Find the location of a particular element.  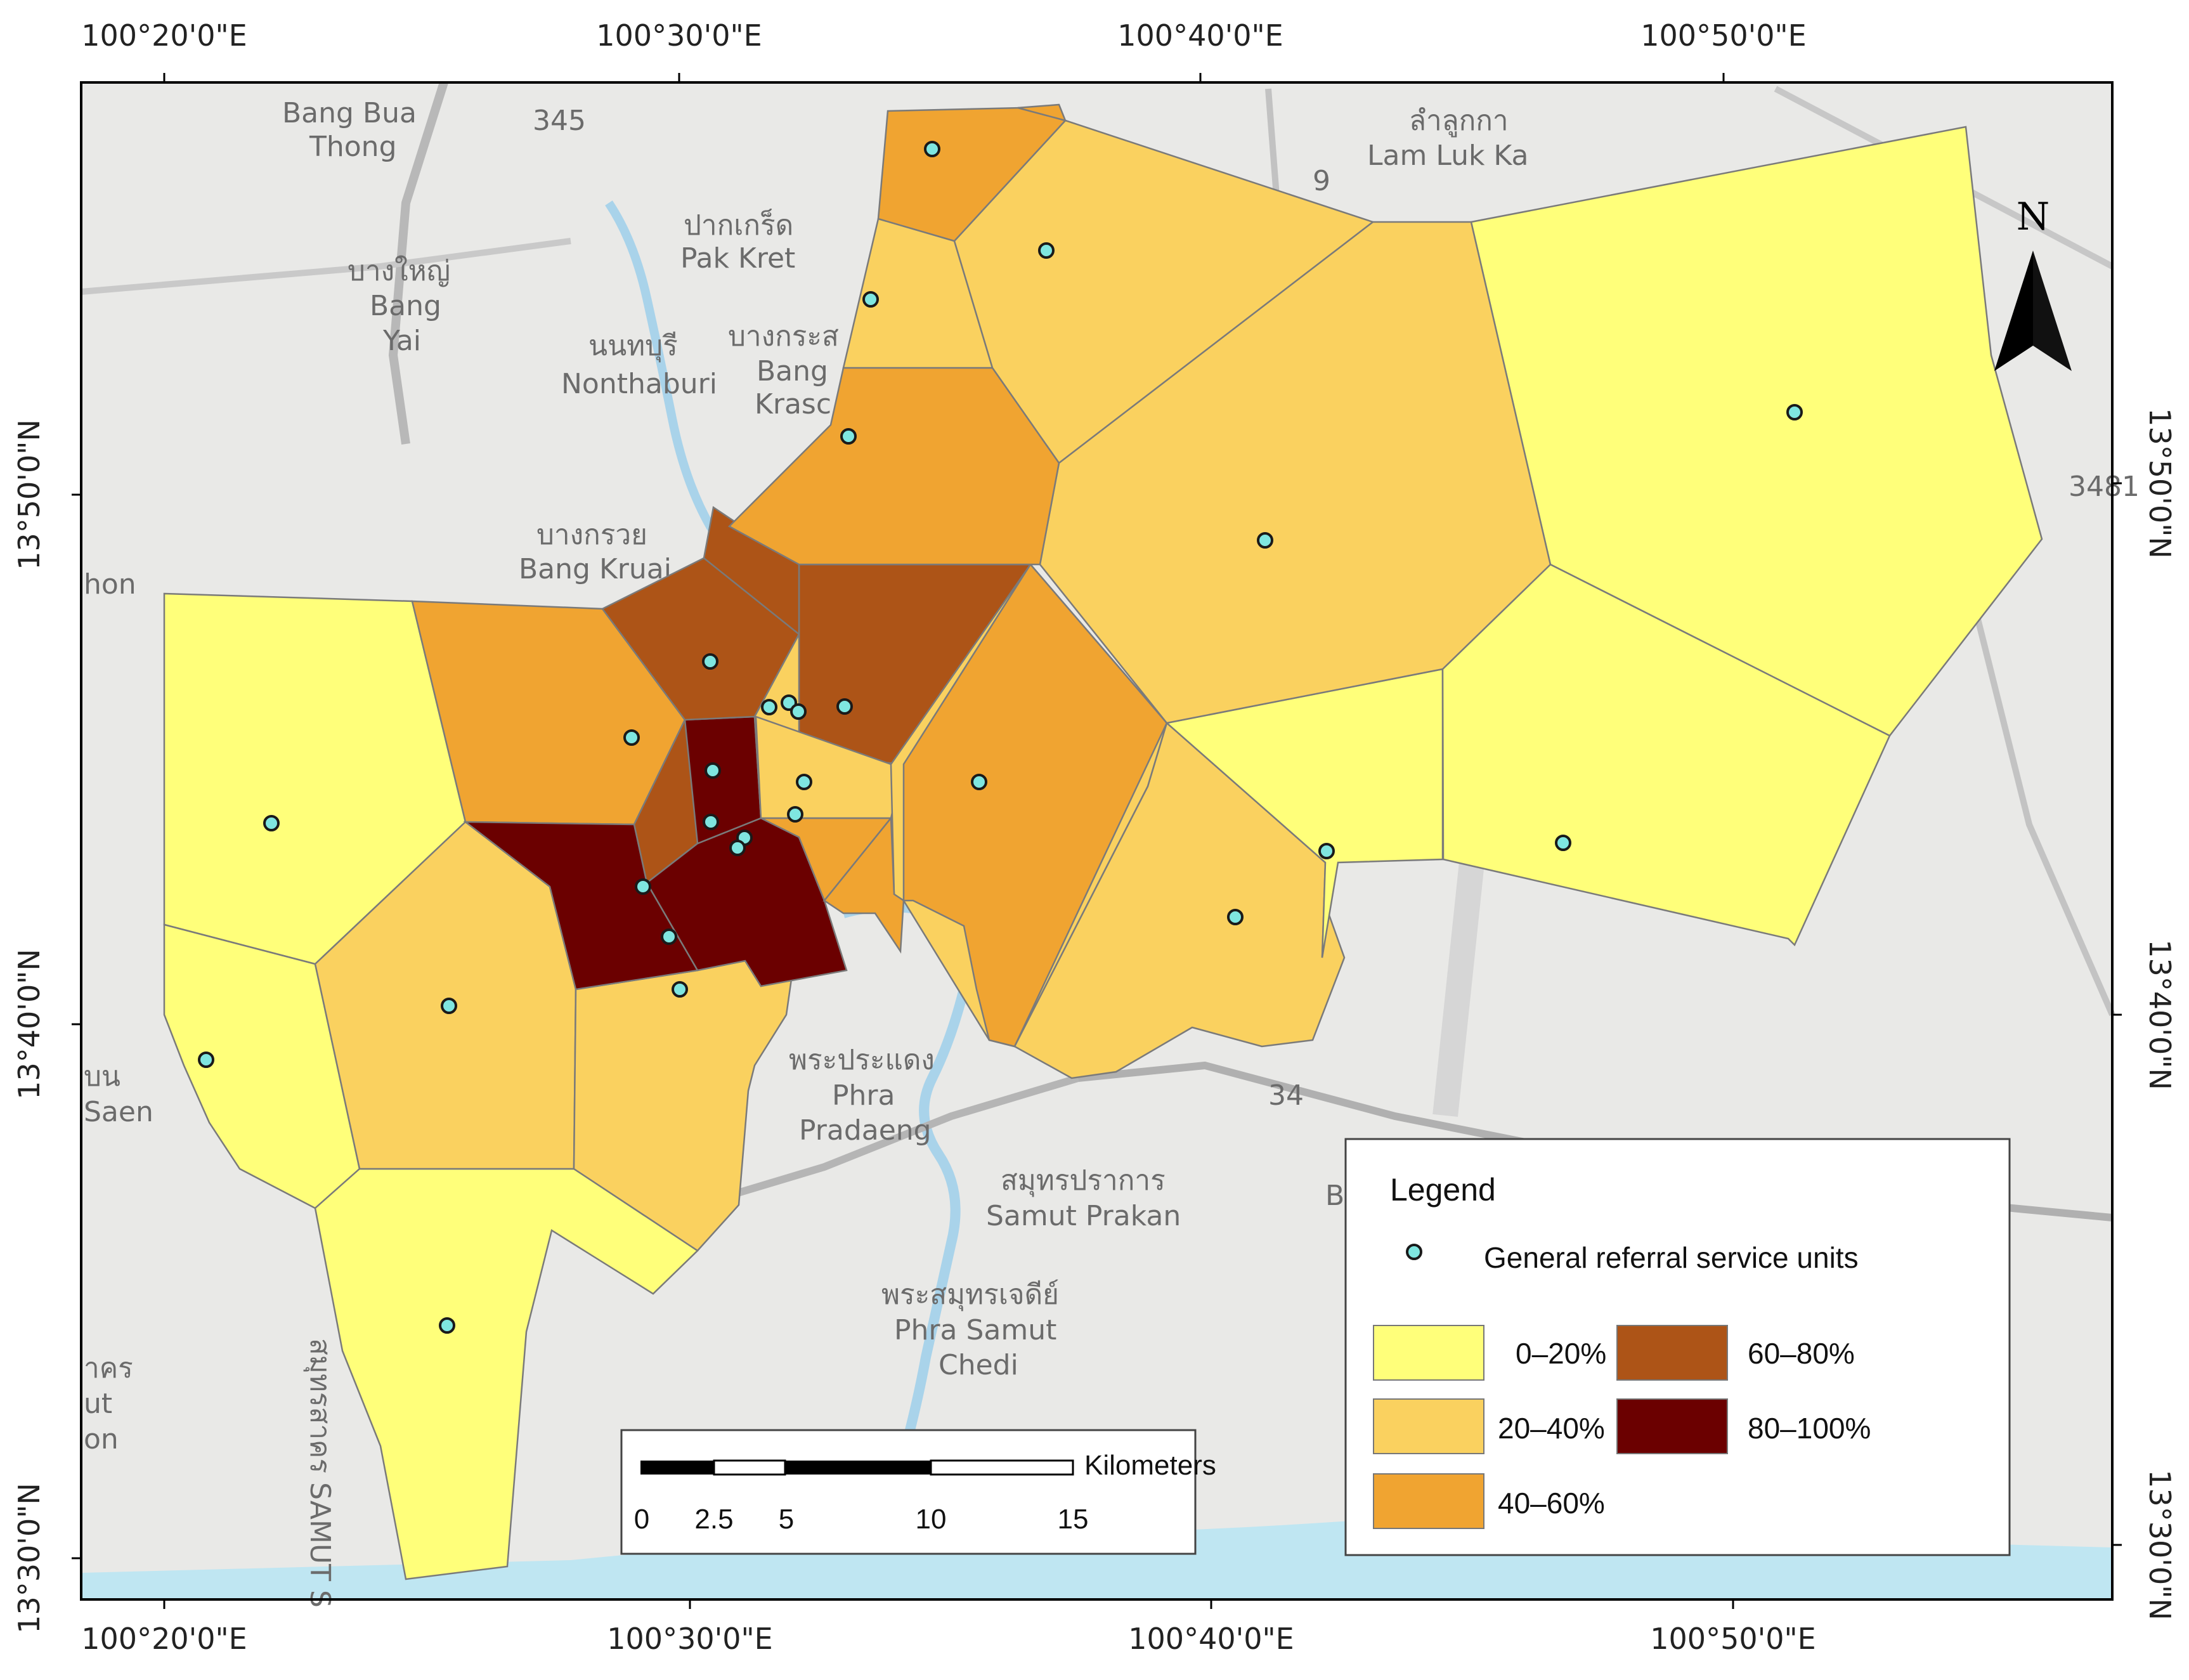

latitude-label-left: 13°40'0"N is located at coordinates (29, 1024).